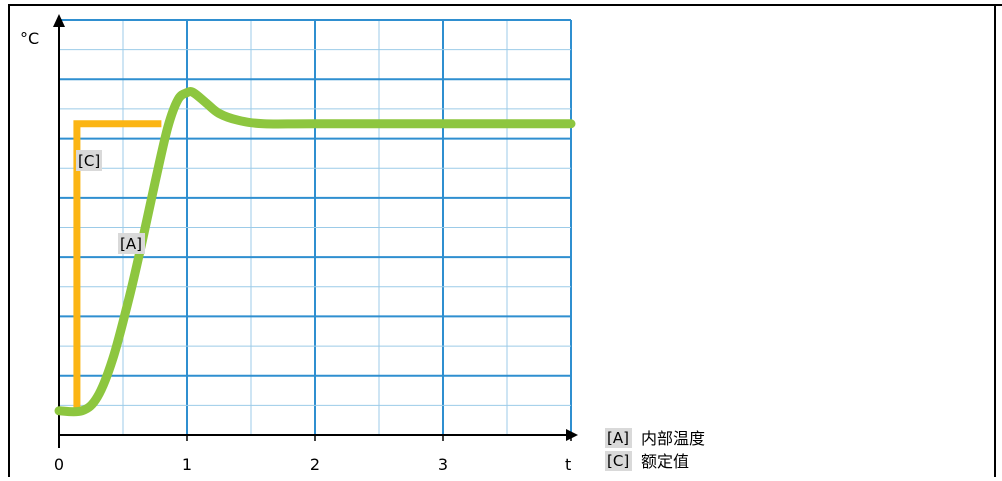 The image size is (1002, 481). I want to click on legend-tag-c: [C], so click(618, 461).